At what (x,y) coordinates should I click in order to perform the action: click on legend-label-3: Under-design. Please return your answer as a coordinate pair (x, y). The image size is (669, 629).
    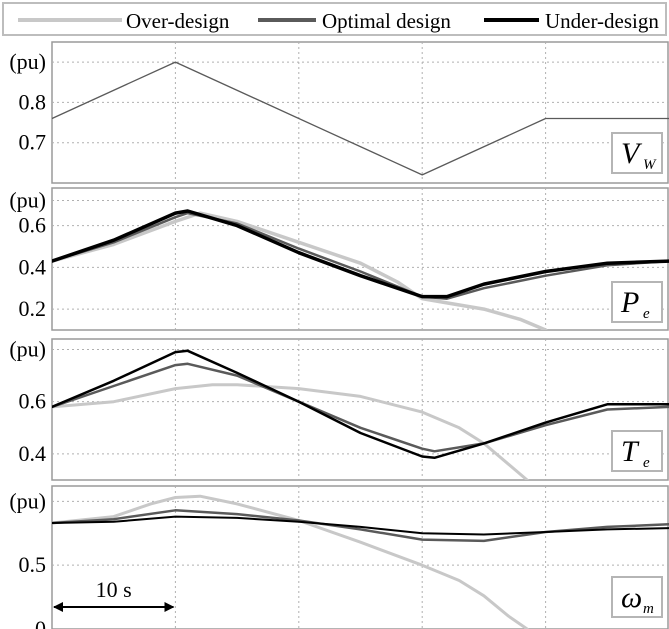
    Looking at the image, I should click on (602, 21).